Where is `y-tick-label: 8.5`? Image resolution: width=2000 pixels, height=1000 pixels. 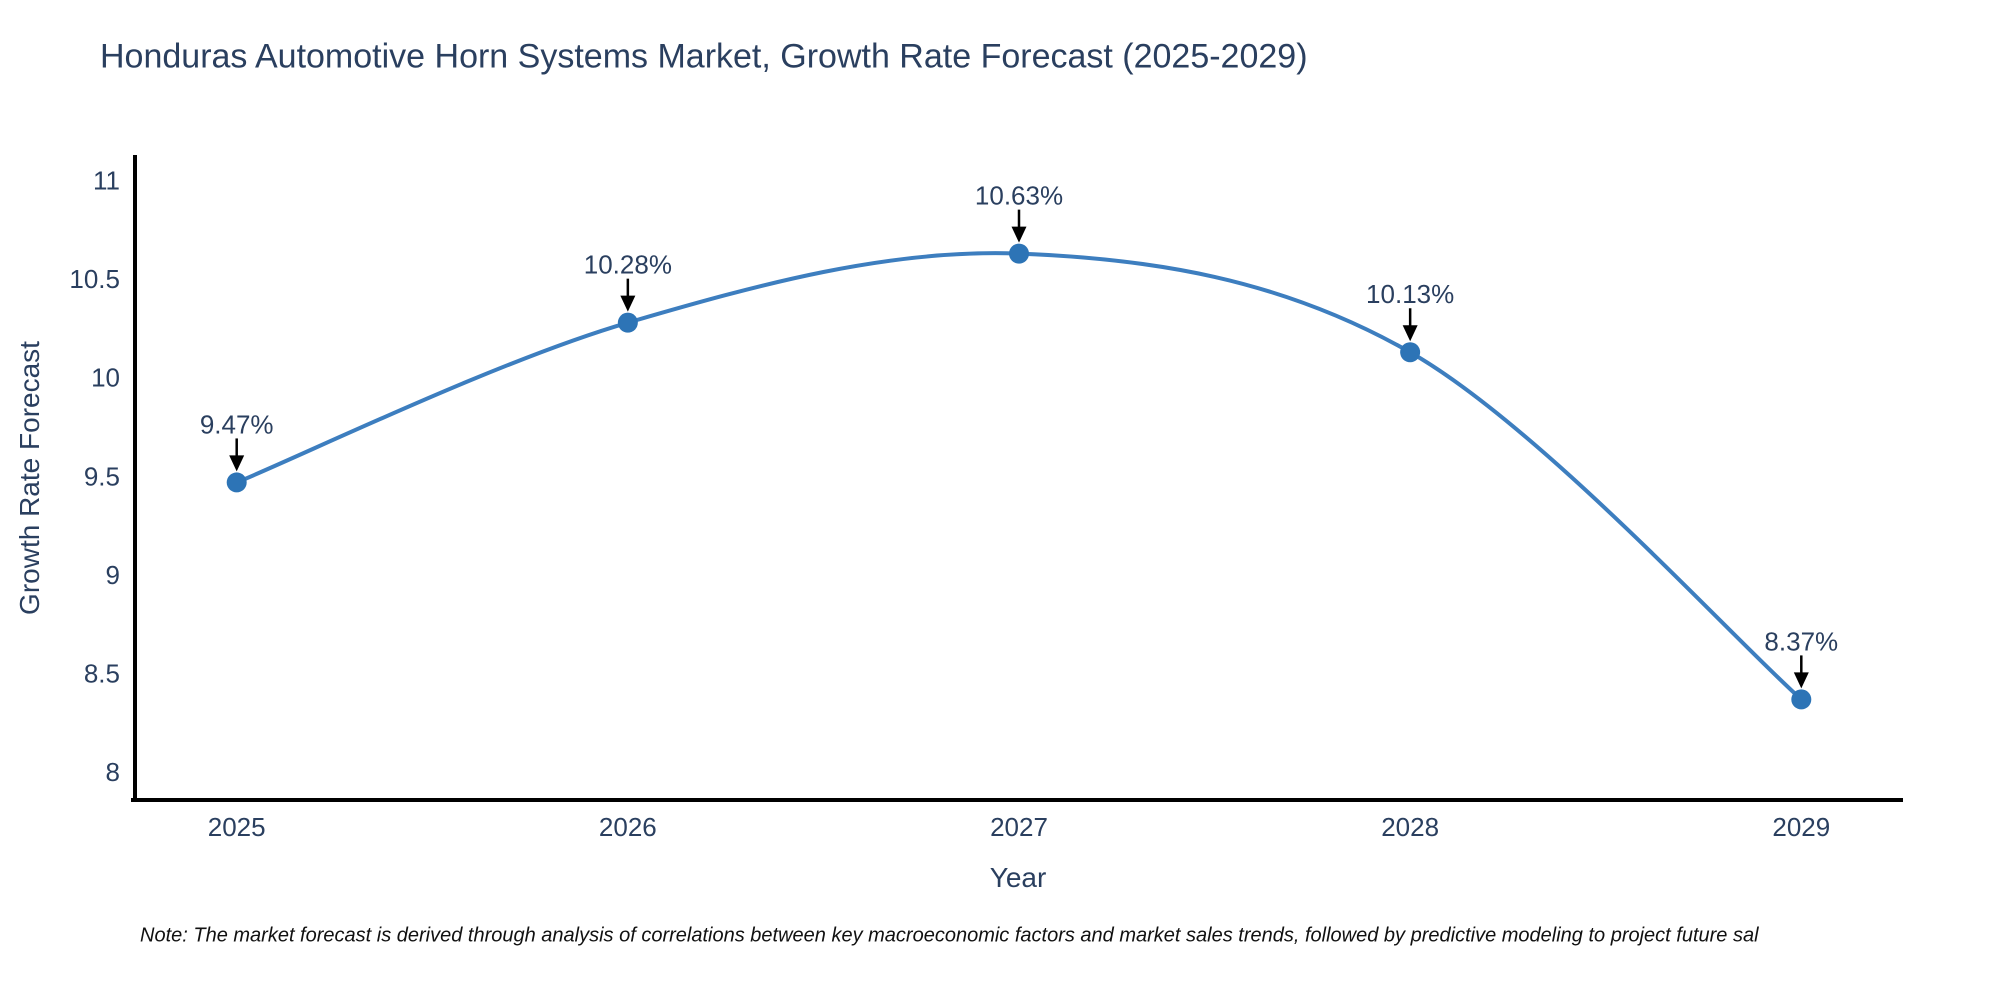 y-tick-label: 8.5 is located at coordinates (102, 674).